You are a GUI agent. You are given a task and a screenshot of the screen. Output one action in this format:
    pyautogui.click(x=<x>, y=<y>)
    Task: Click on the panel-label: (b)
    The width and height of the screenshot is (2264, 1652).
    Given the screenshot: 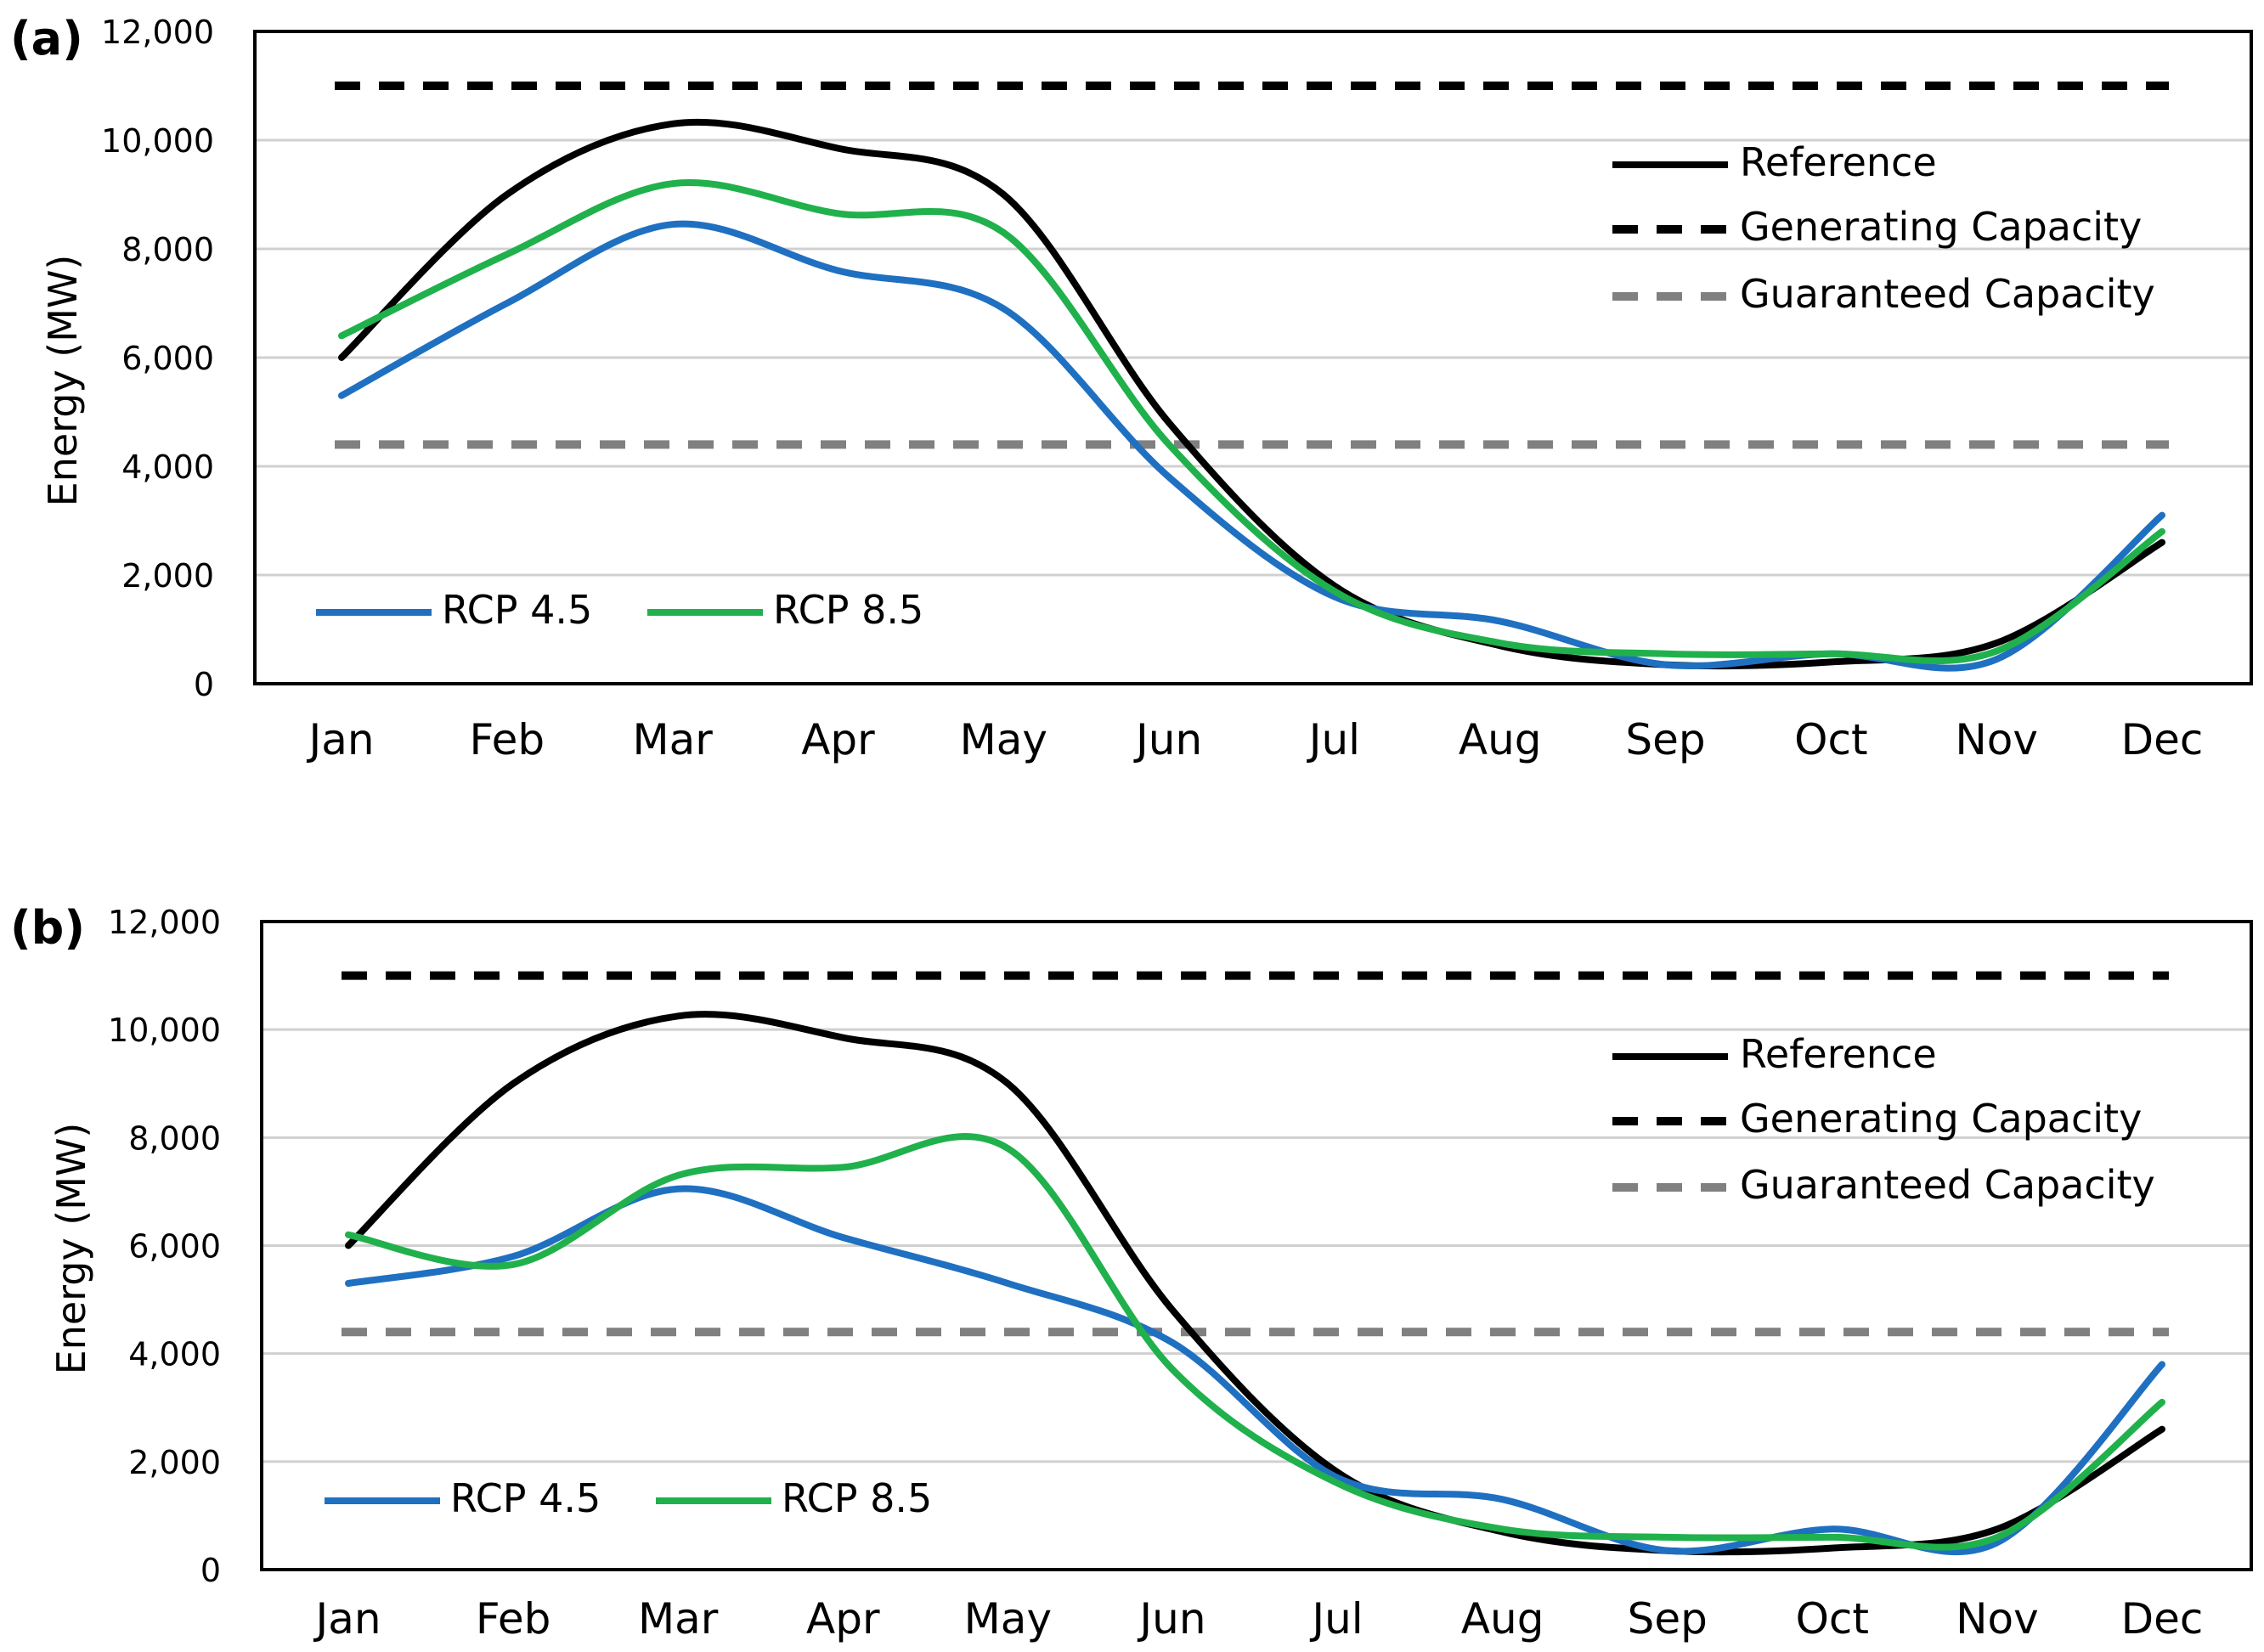 What is the action you would take?
    pyautogui.click(x=47, y=928)
    